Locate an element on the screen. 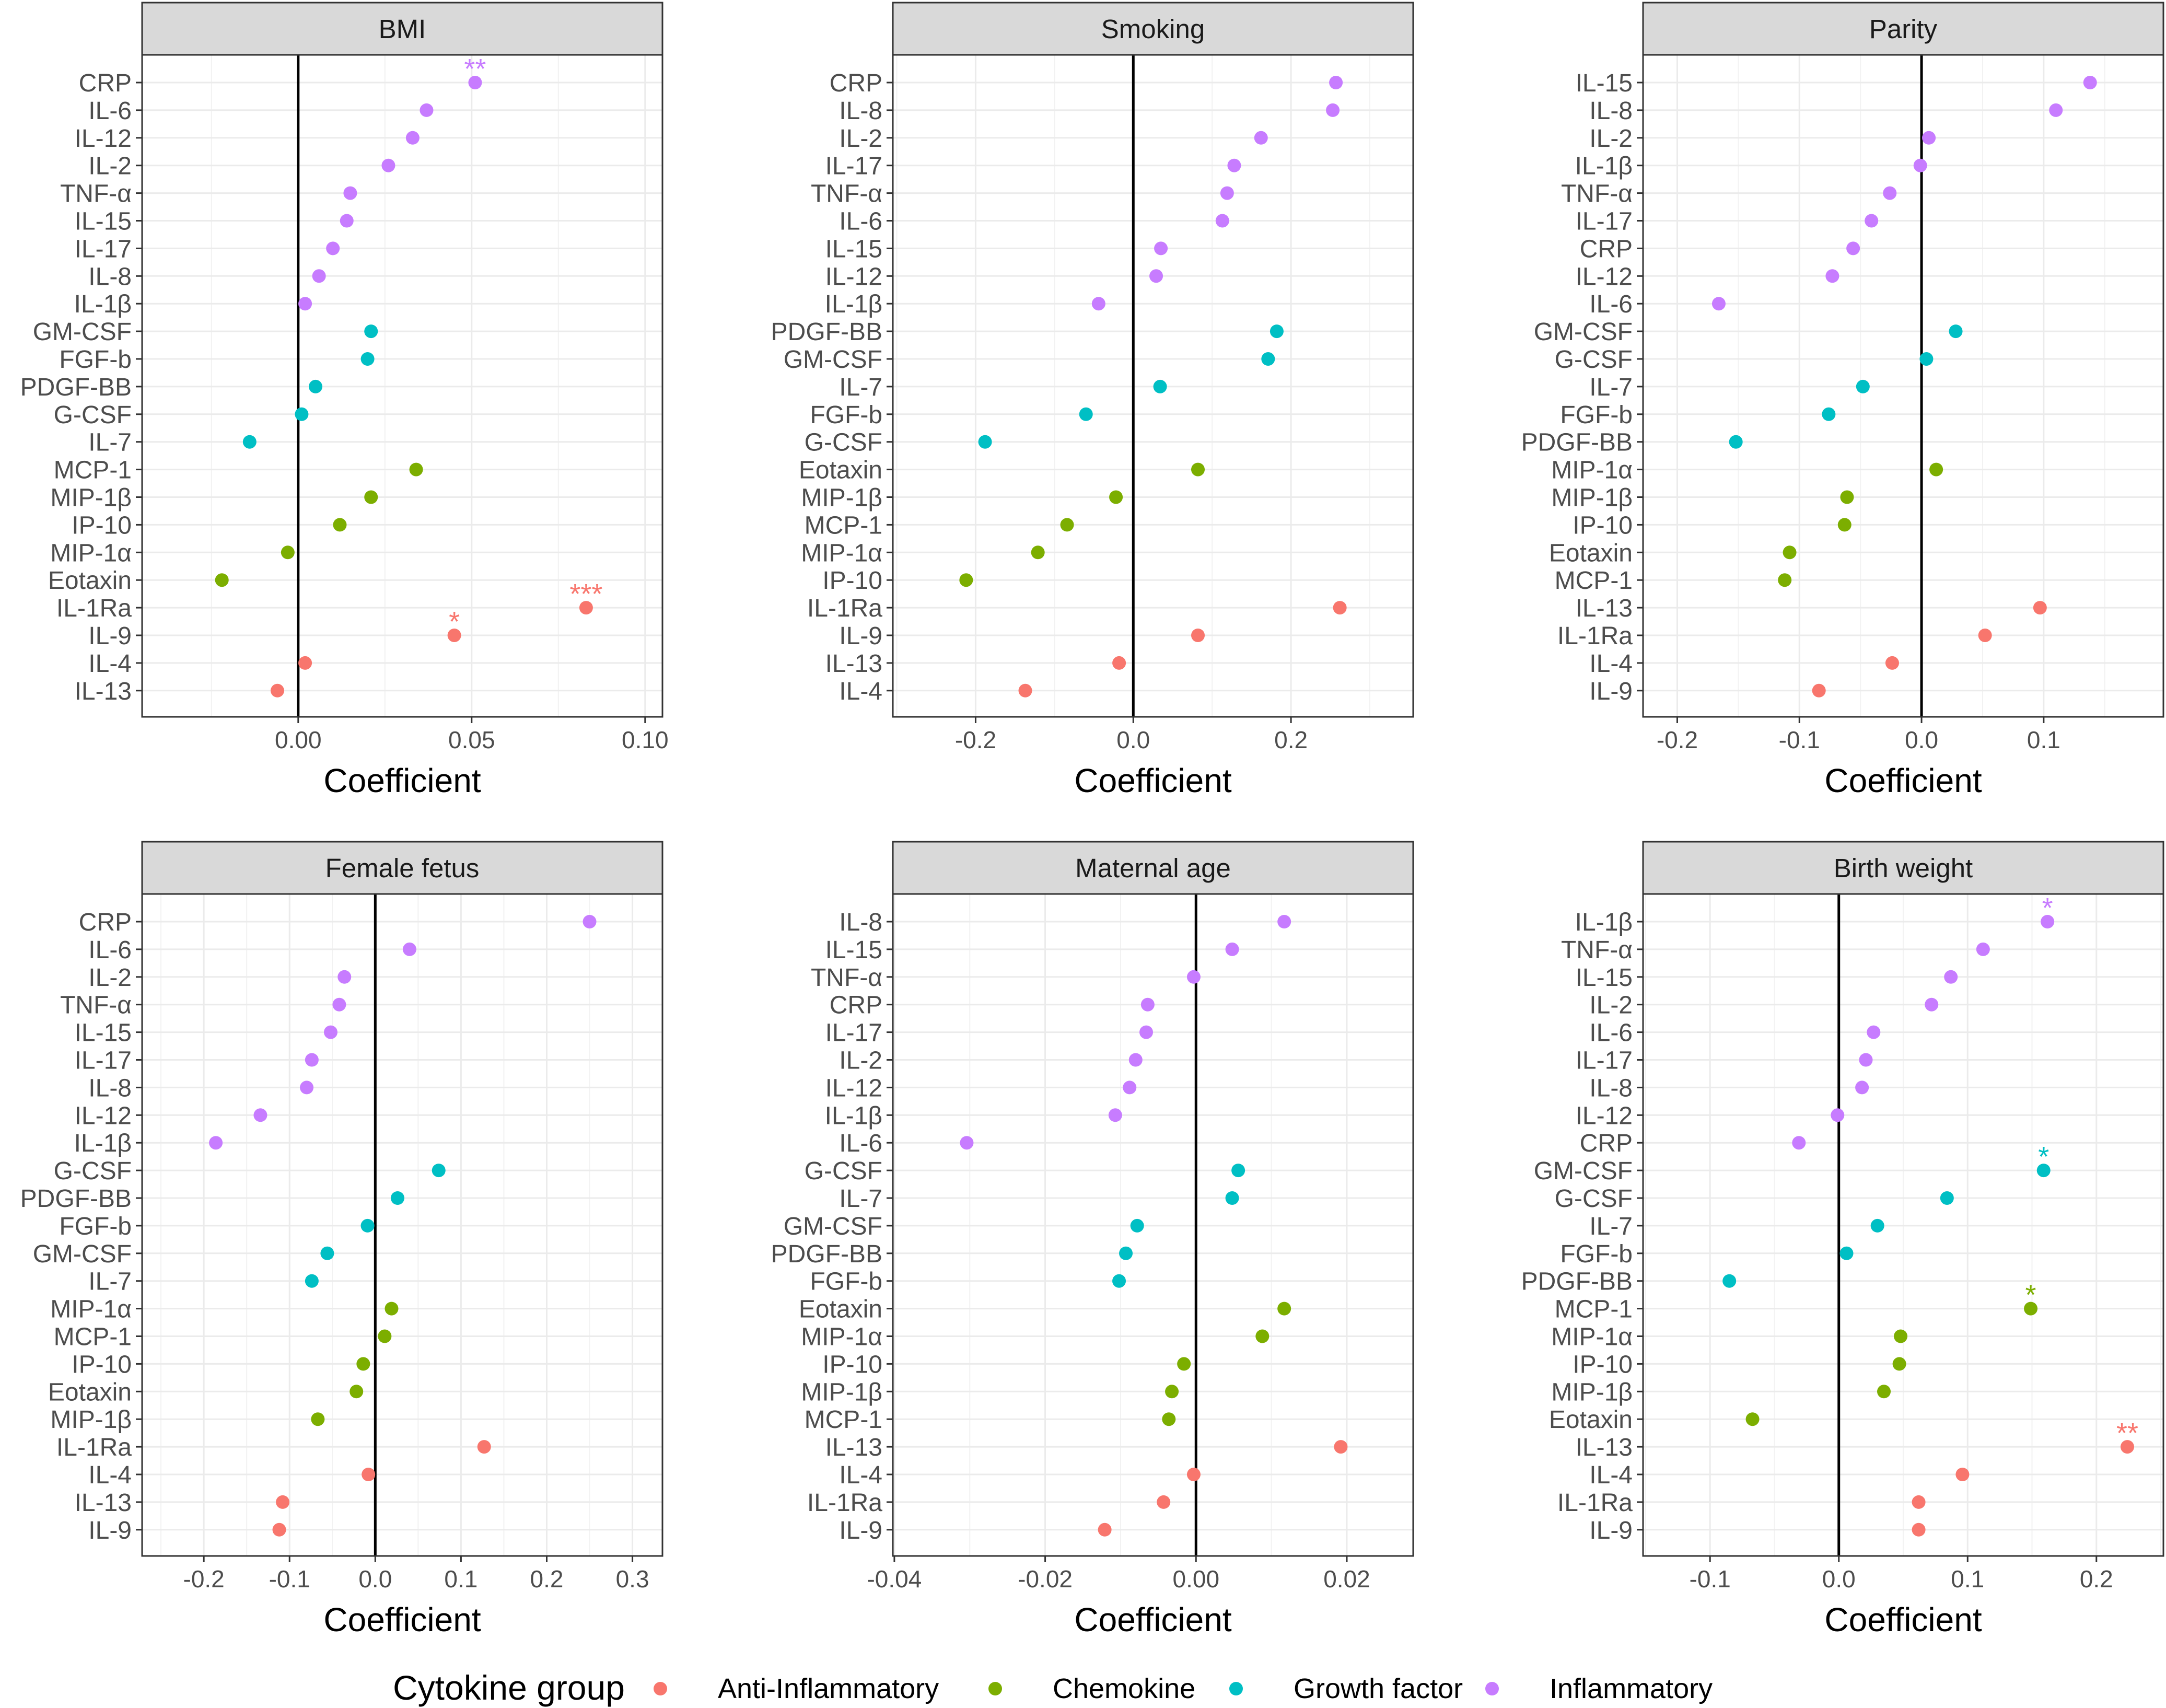 The height and width of the screenshot is (1708, 2166). category-label: MCP-1 is located at coordinates (1594, 581).